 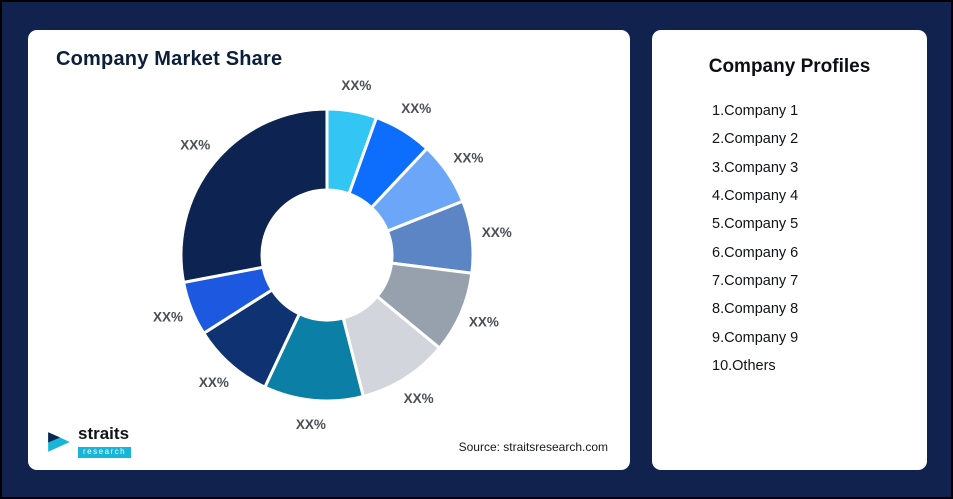 What do you see at coordinates (755, 196) in the screenshot?
I see `list-item: 4.Company 4` at bounding box center [755, 196].